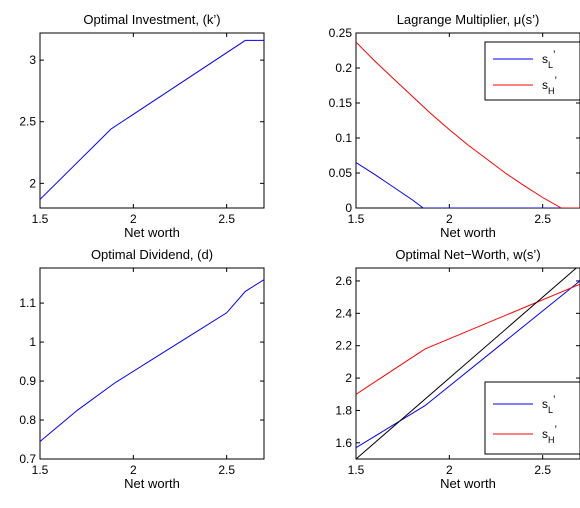 This screenshot has width=580, height=508. What do you see at coordinates (348, 208) in the screenshot?
I see `y-tick-label: 0` at bounding box center [348, 208].